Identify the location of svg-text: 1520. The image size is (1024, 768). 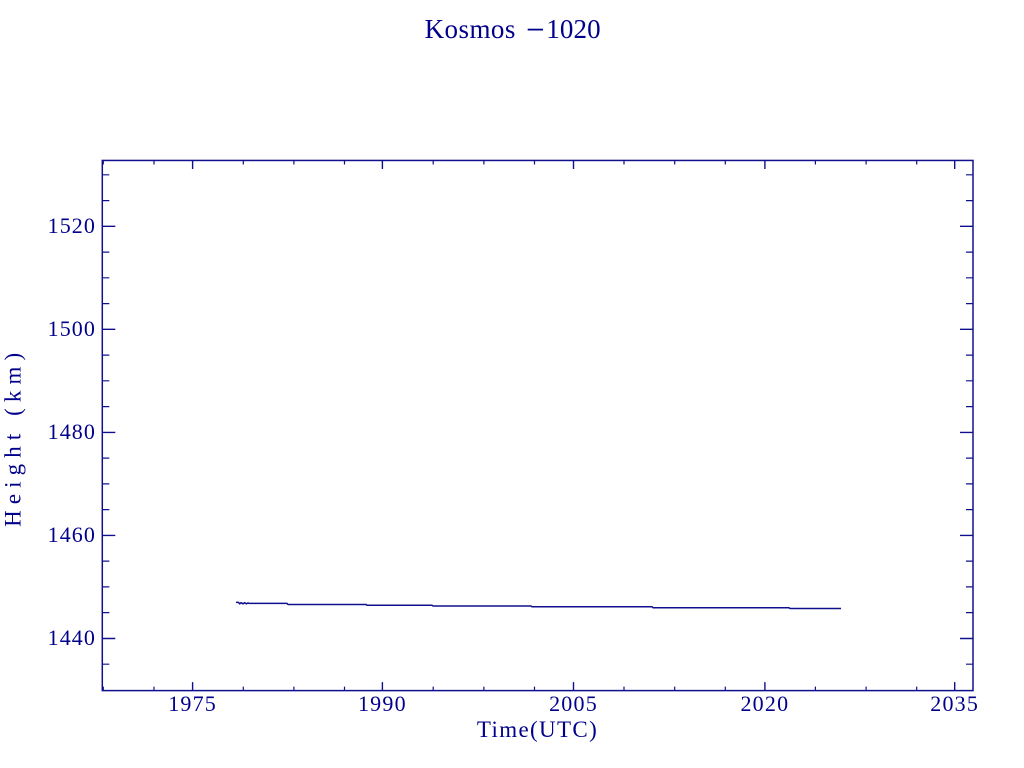
(72, 225).